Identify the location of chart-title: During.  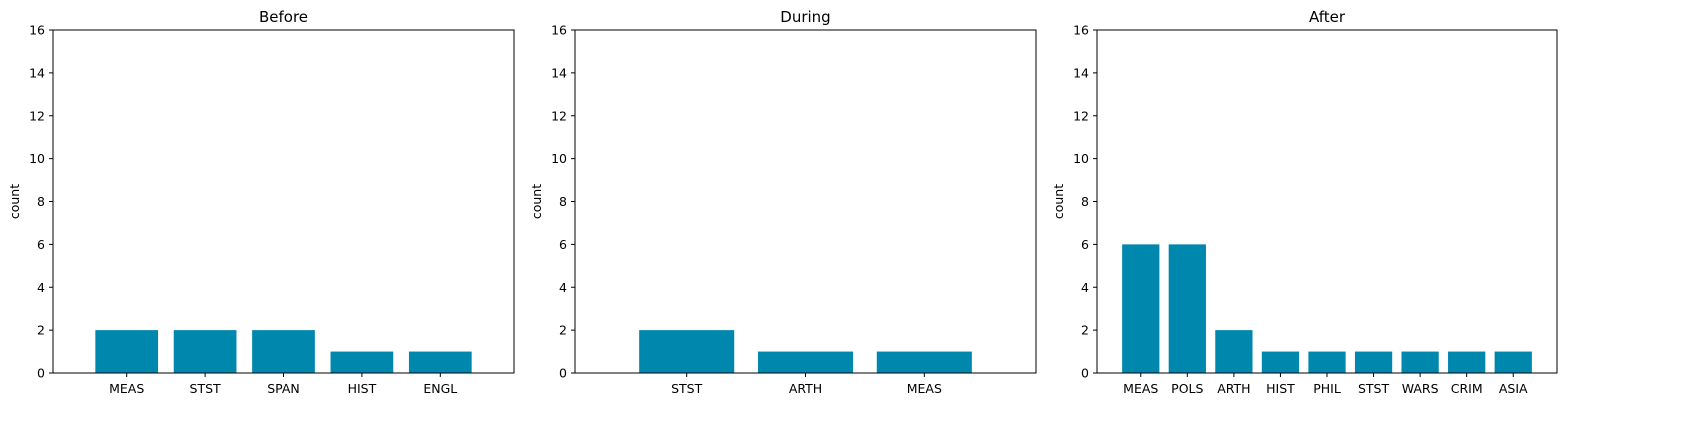
(805, 17).